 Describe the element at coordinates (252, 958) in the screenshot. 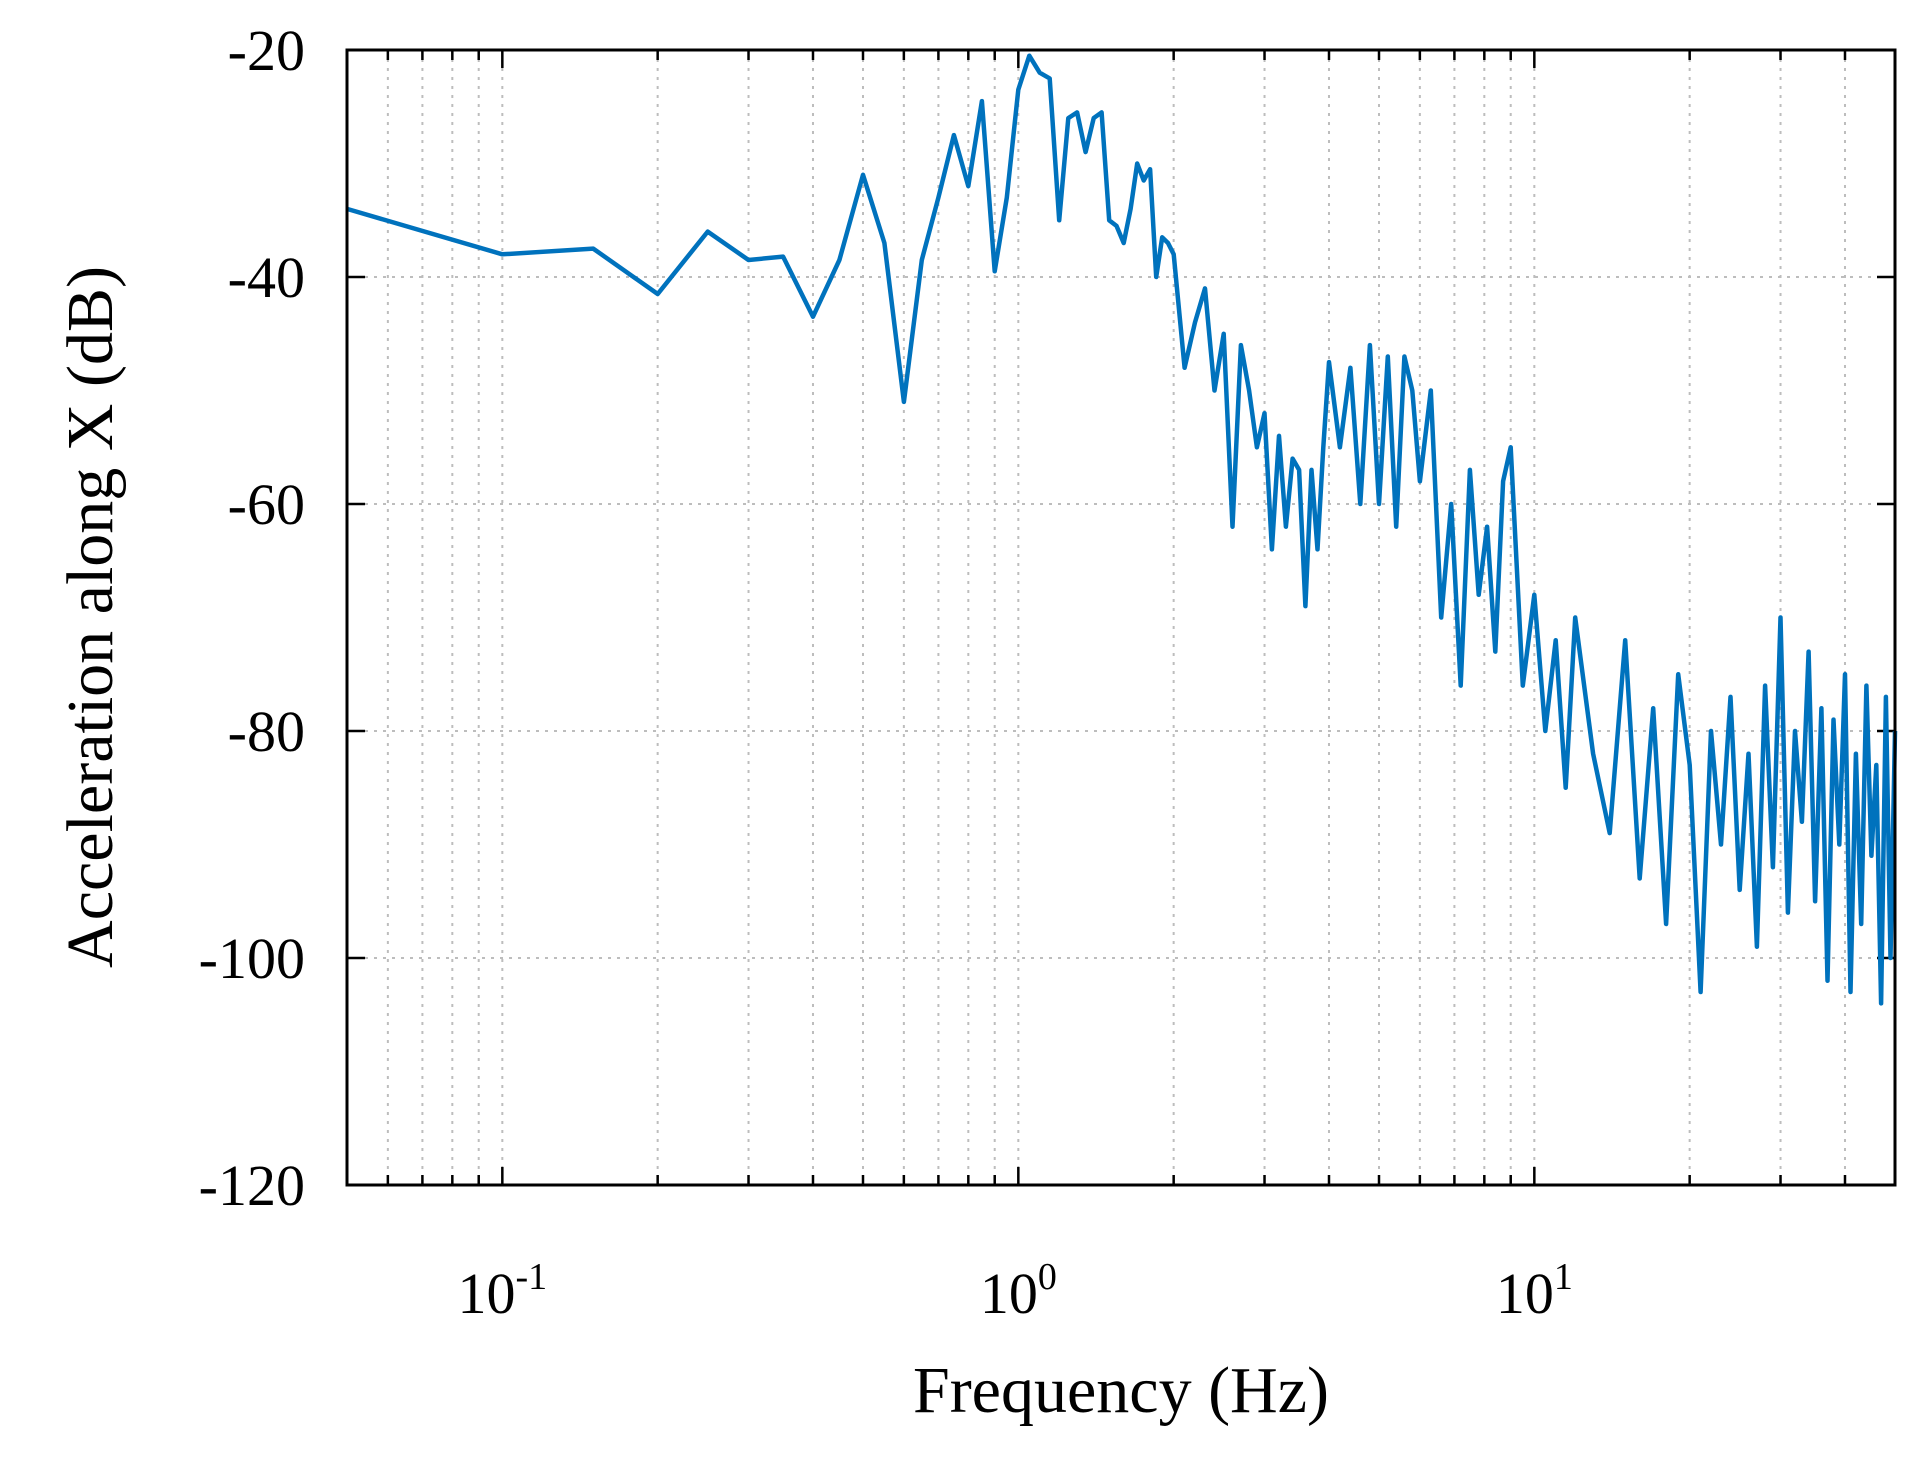

I see `y-tick-label: -100` at that location.